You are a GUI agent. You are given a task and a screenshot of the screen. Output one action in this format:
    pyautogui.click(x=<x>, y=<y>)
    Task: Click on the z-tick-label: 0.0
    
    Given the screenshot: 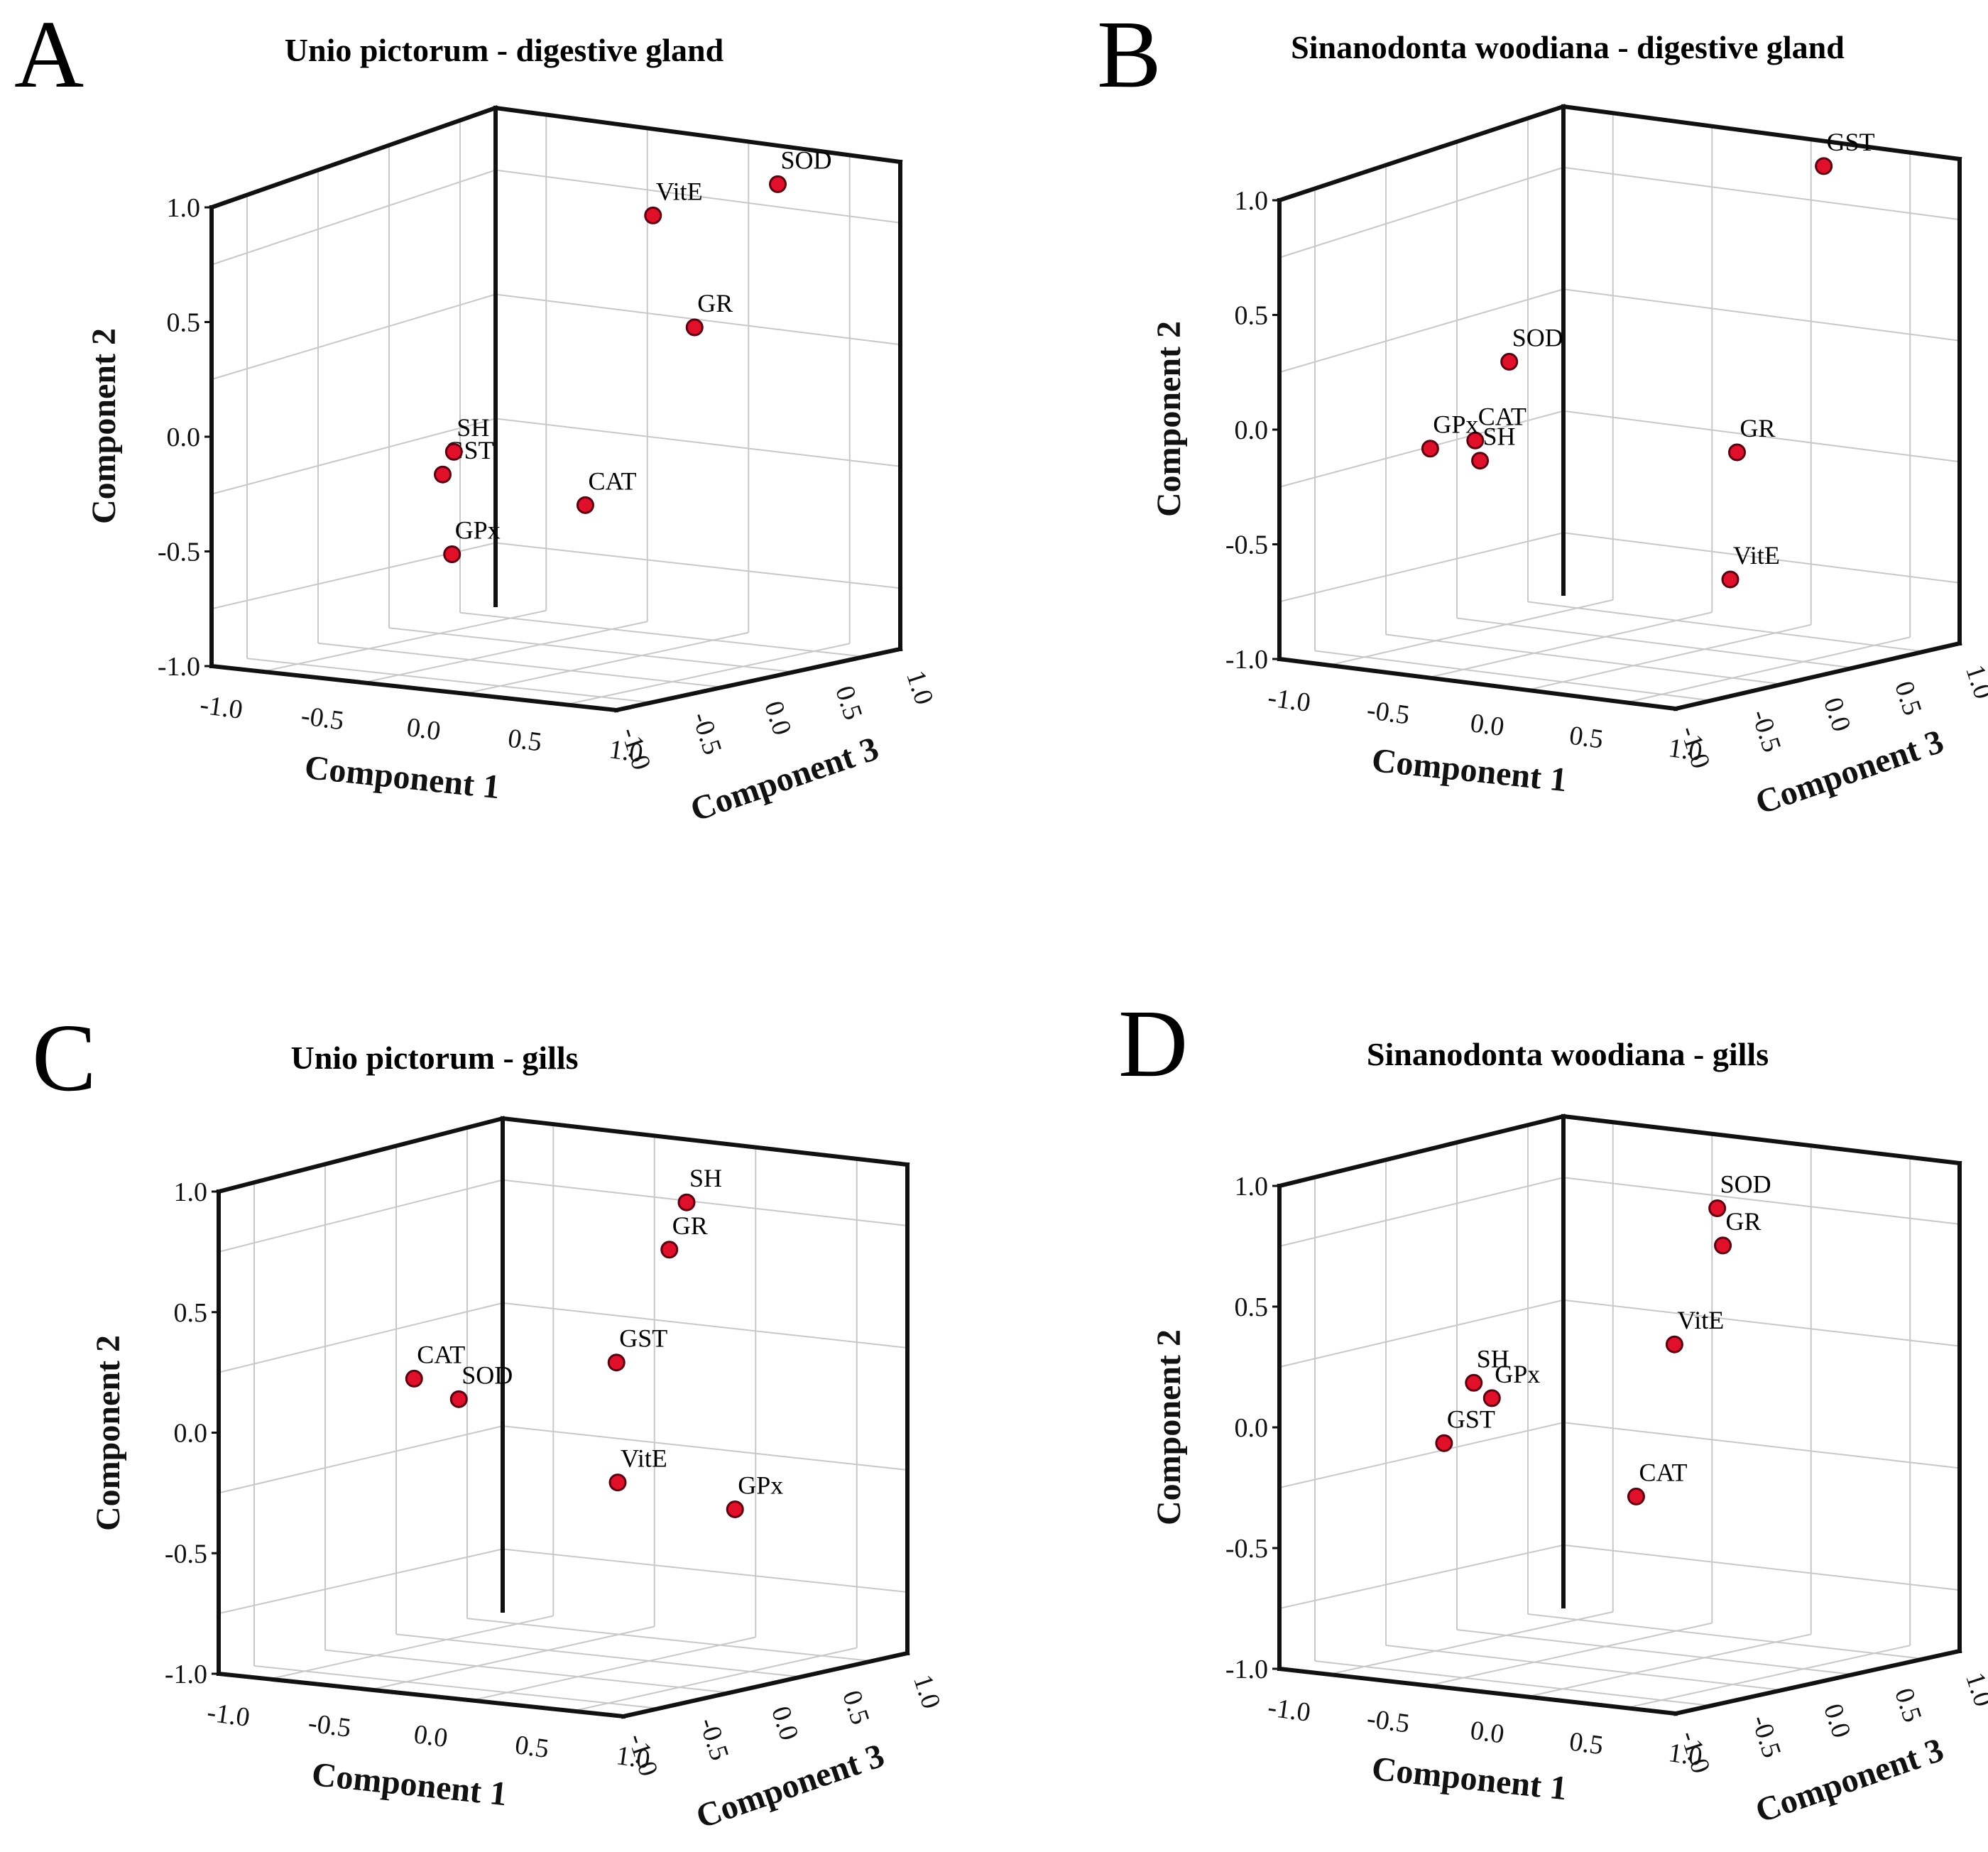 What is the action you would take?
    pyautogui.click(x=1837, y=714)
    